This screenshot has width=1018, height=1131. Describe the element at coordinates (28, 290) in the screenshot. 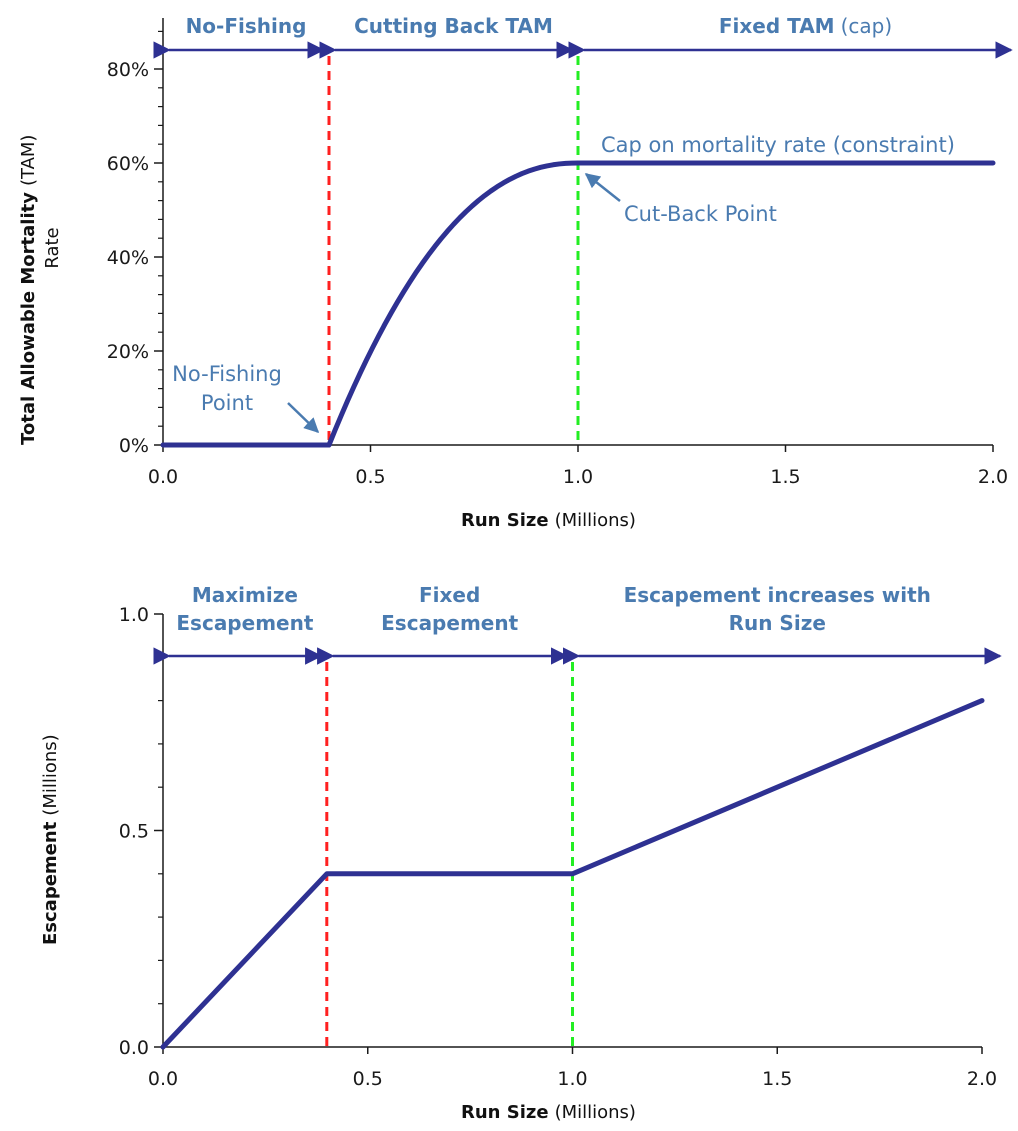

I see `tam-y-axis-title: Total Allowable Mortality(TAM)` at that location.